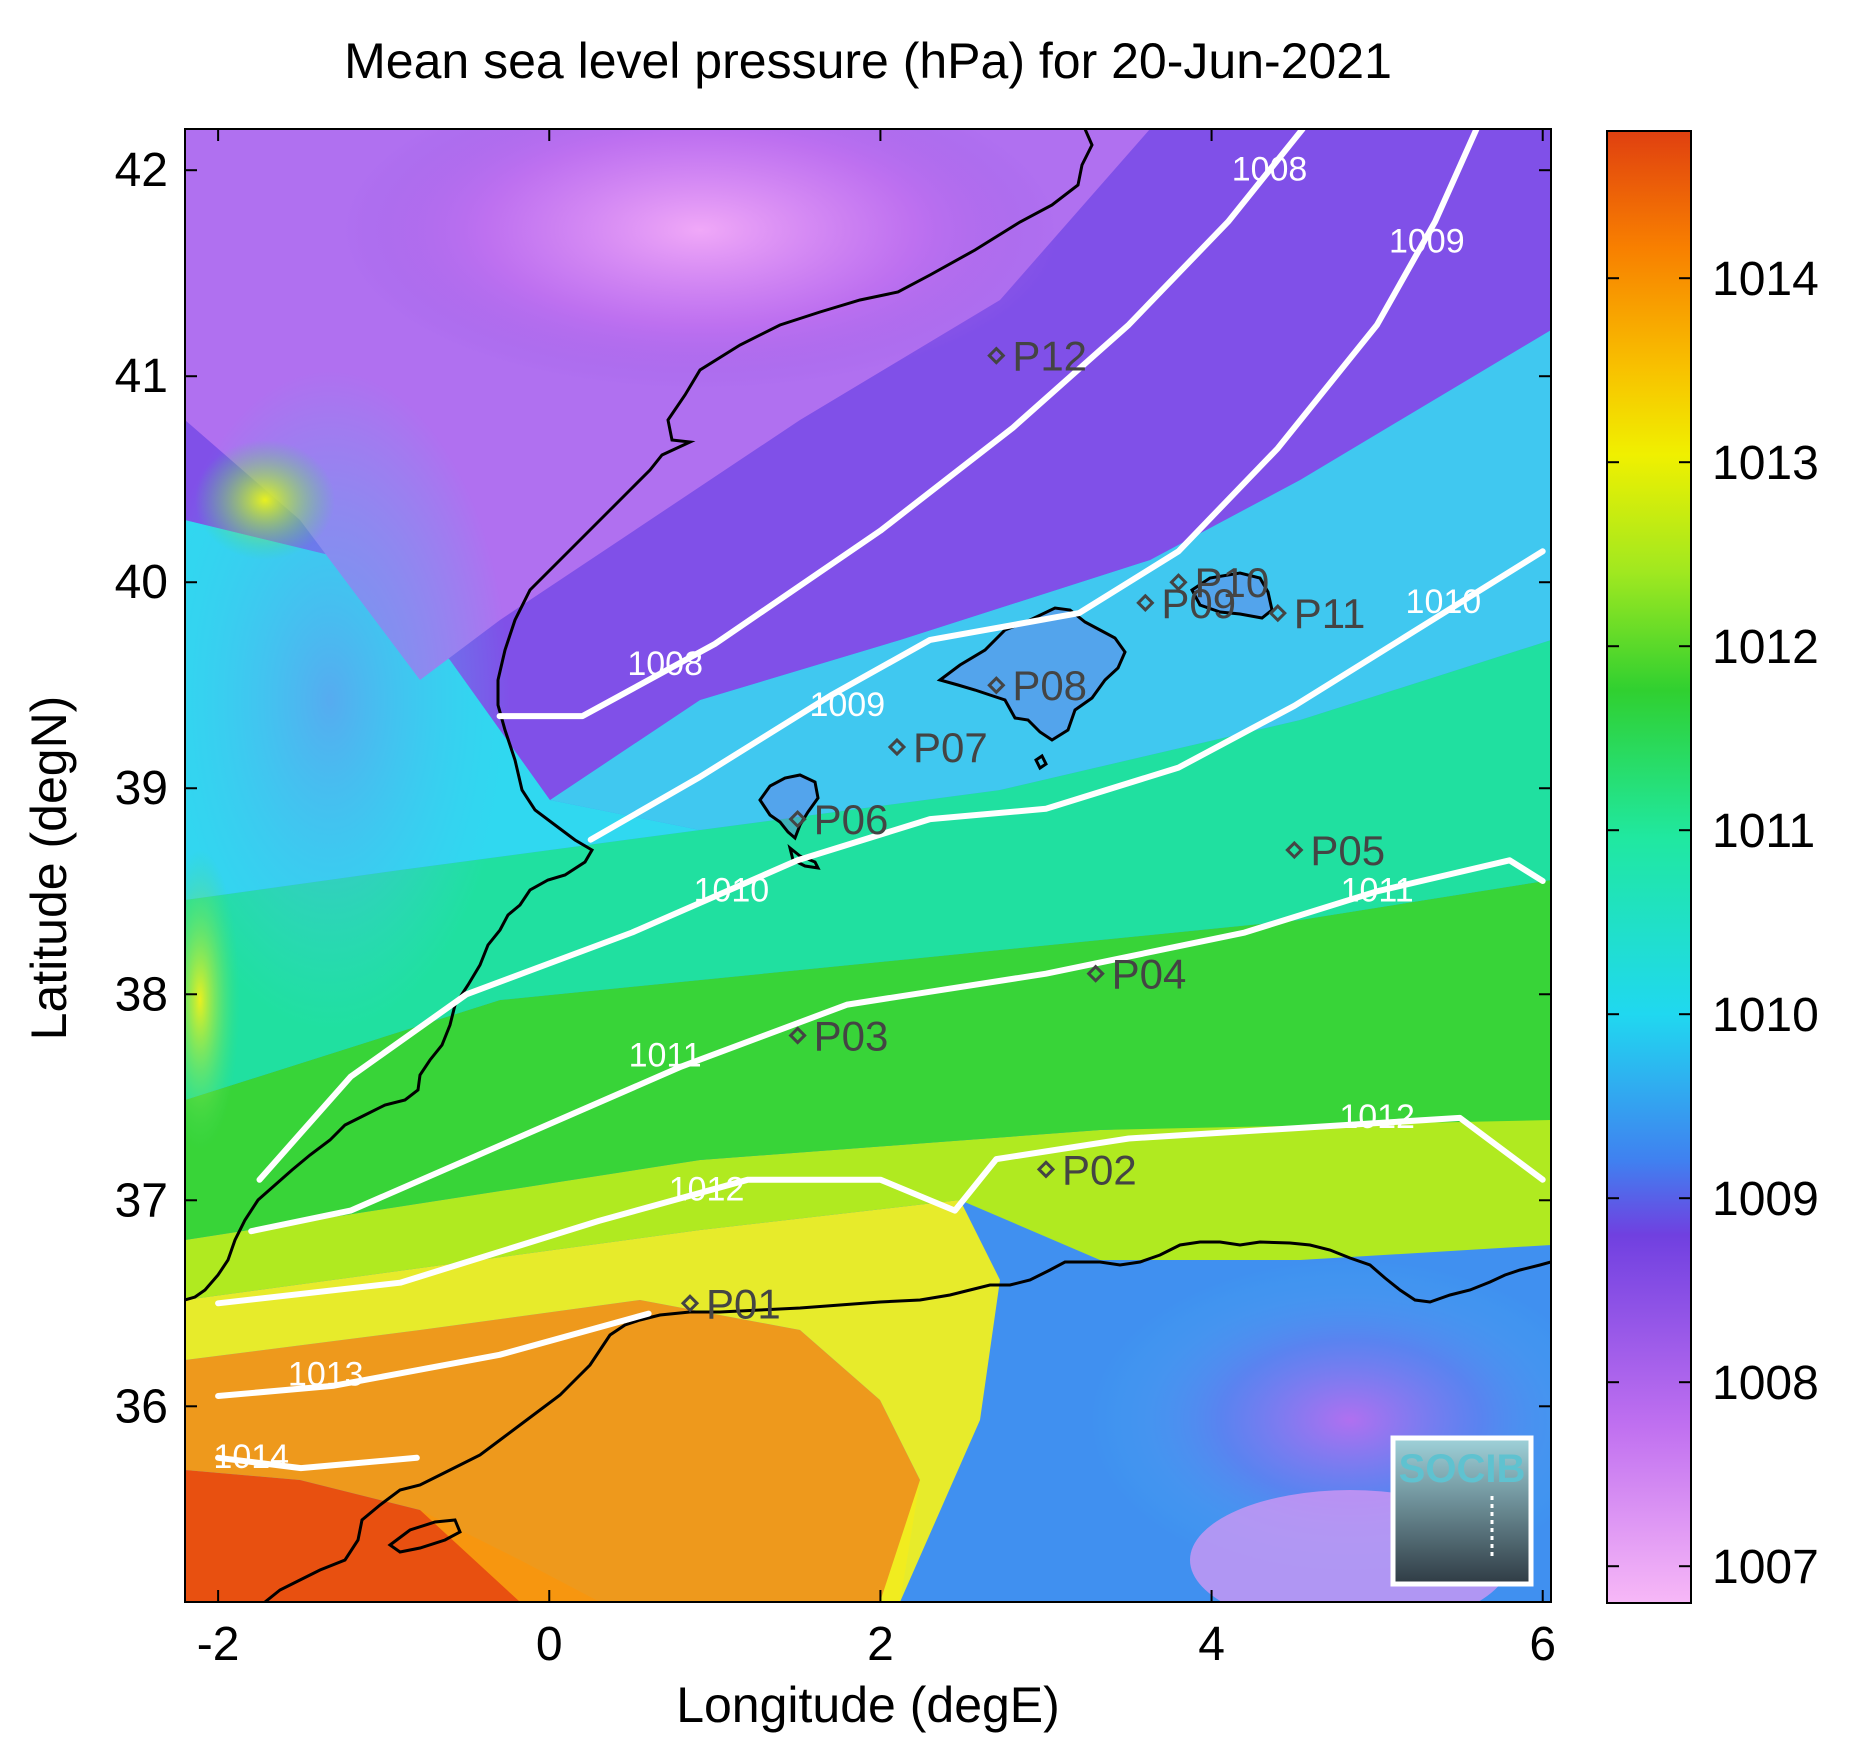 Image resolution: width=1854 pixels, height=1758 pixels. I want to click on y-axis-label: Latitude (degN), so click(49, 868).